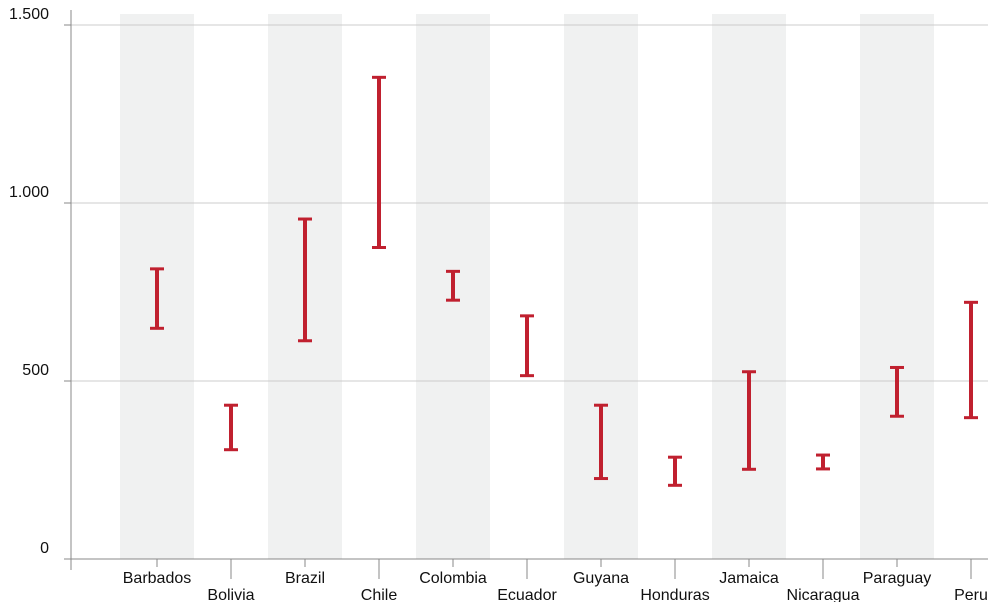  What do you see at coordinates (971, 359) in the screenshot?
I see `range-bar-peru` at bounding box center [971, 359].